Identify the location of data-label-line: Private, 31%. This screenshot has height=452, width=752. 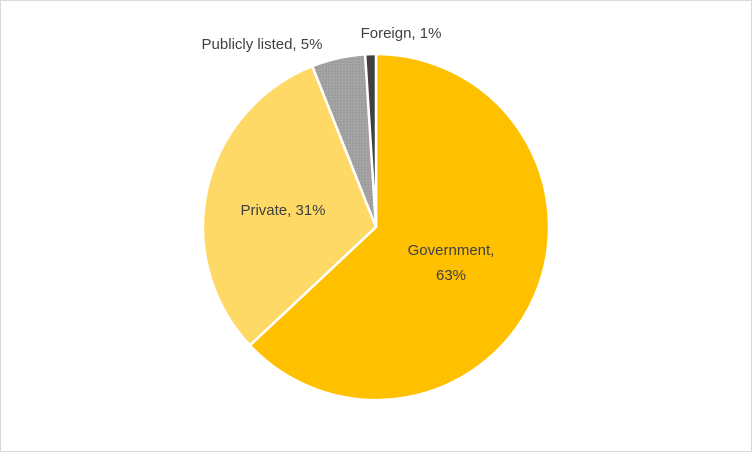
(282, 210).